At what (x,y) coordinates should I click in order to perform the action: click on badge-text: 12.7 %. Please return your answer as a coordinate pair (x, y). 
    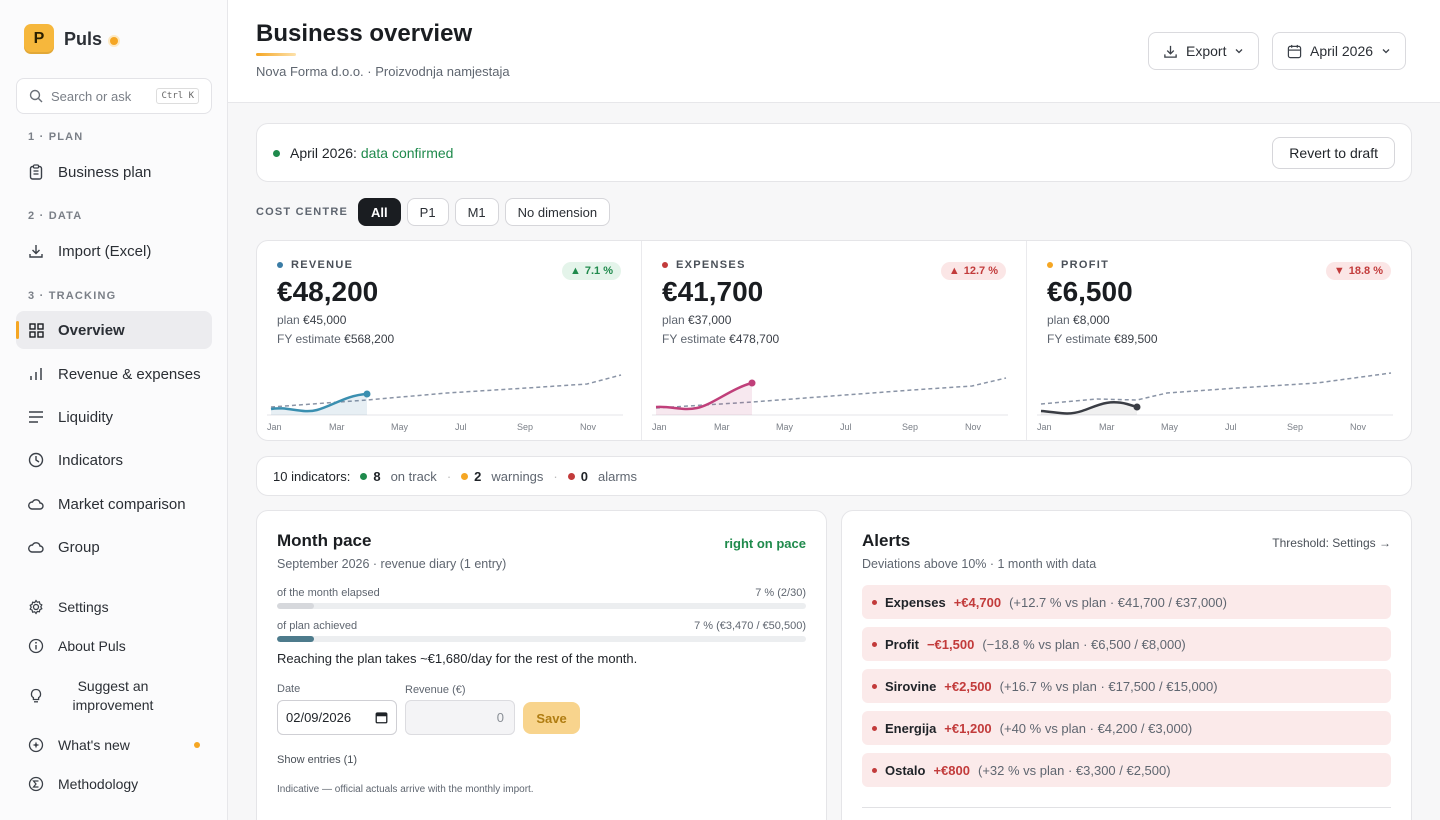
    Looking at the image, I should click on (980, 271).